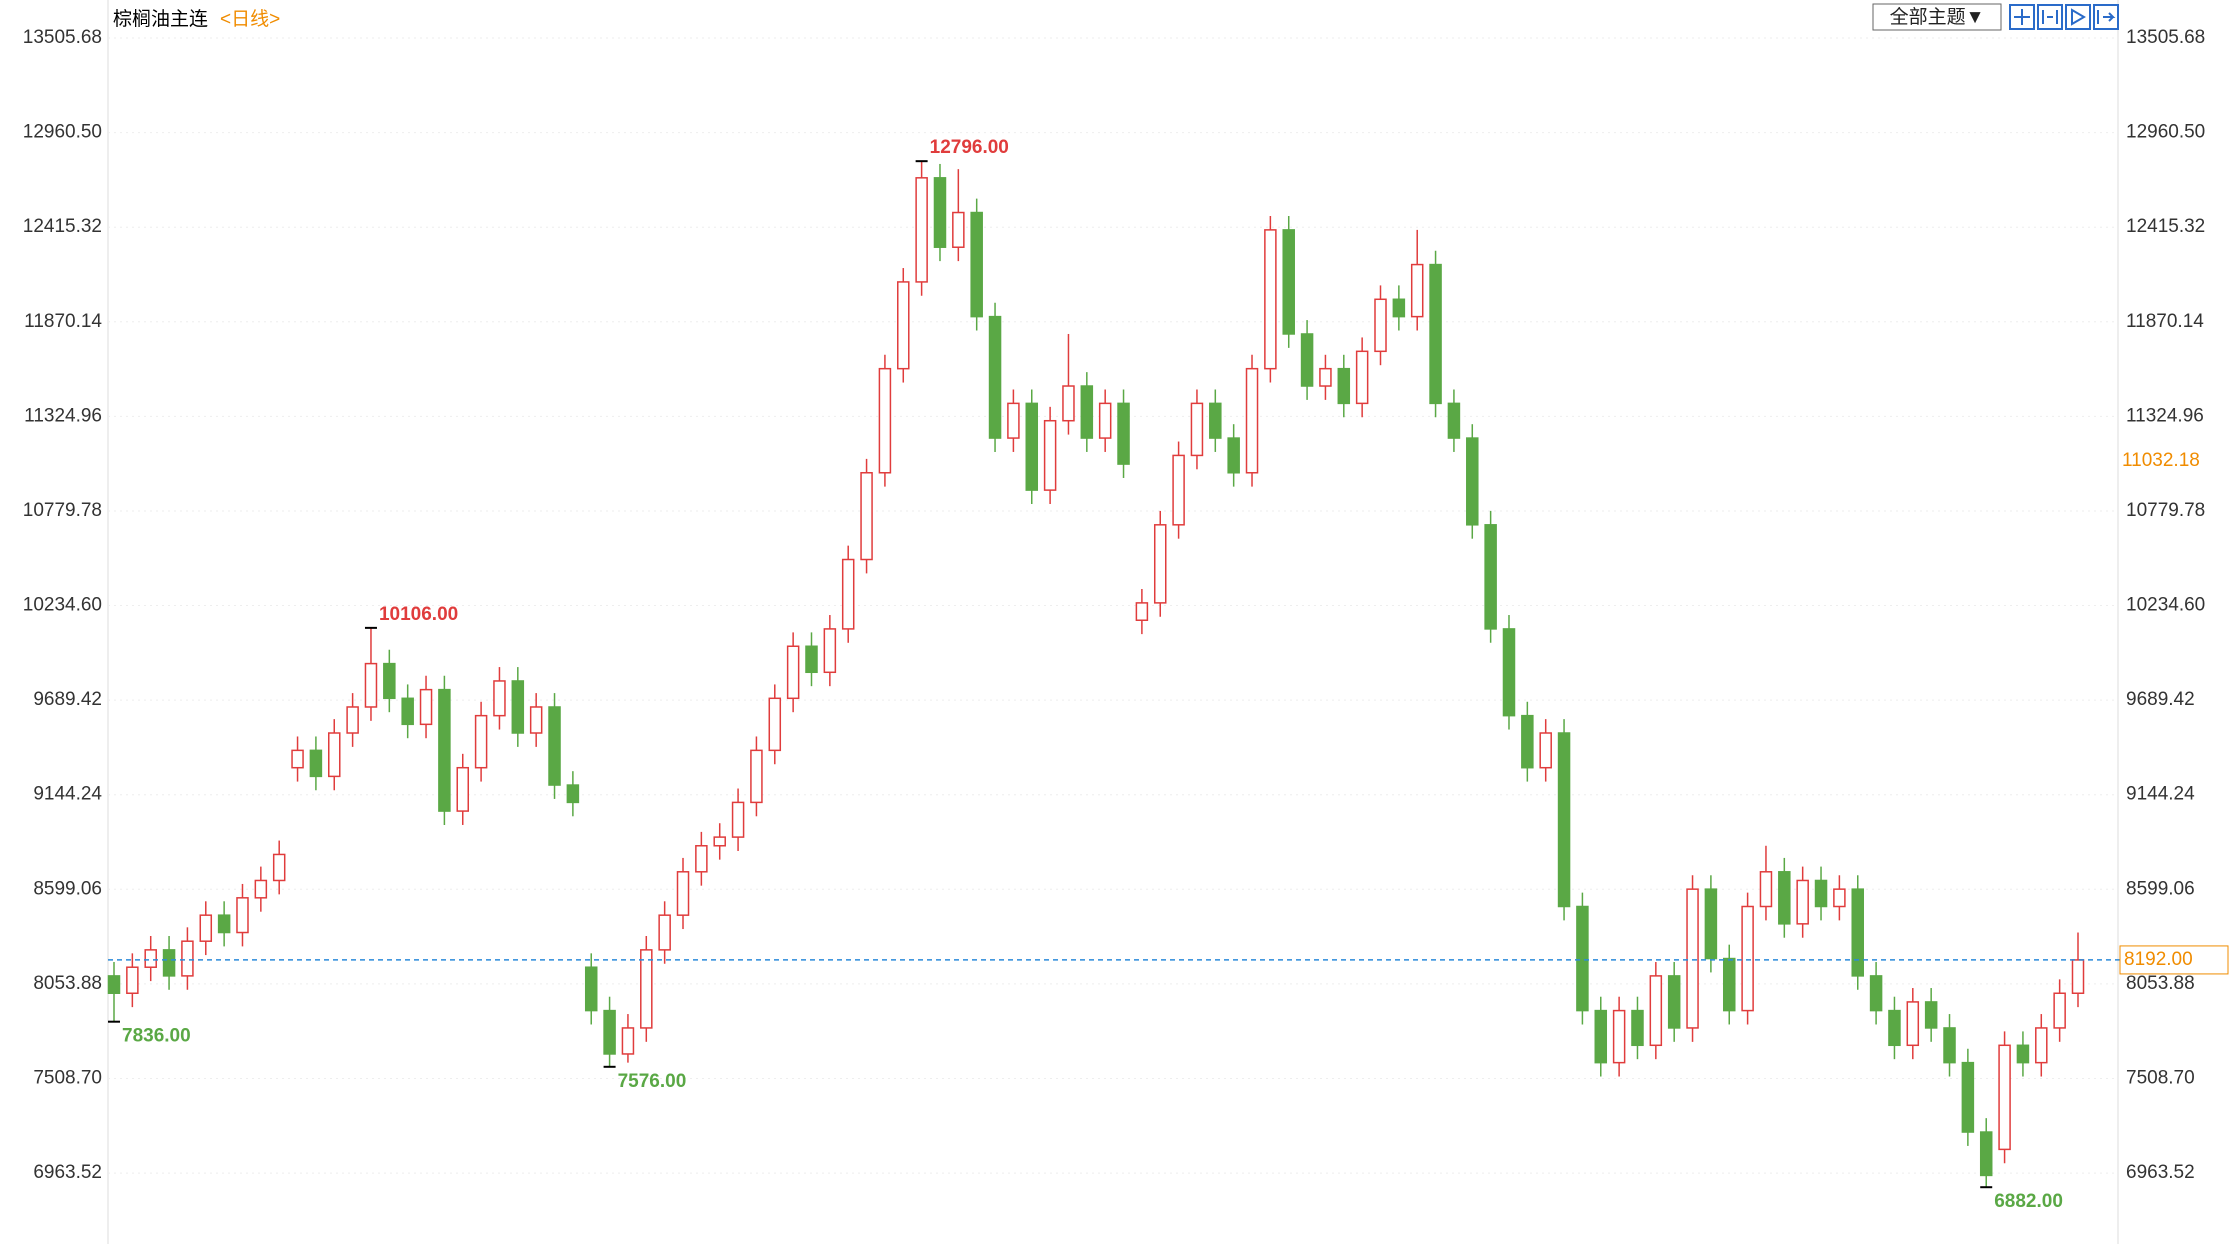 The image size is (2229, 1249). What do you see at coordinates (63, 321) in the screenshot?
I see `y-tick-label: 11870.14` at bounding box center [63, 321].